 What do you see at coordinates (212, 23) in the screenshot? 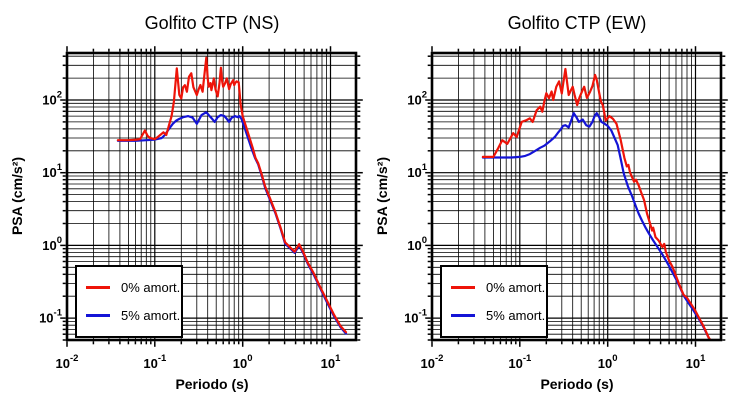
I see `chart-title-ns: Golfito CTP (NS)` at bounding box center [212, 23].